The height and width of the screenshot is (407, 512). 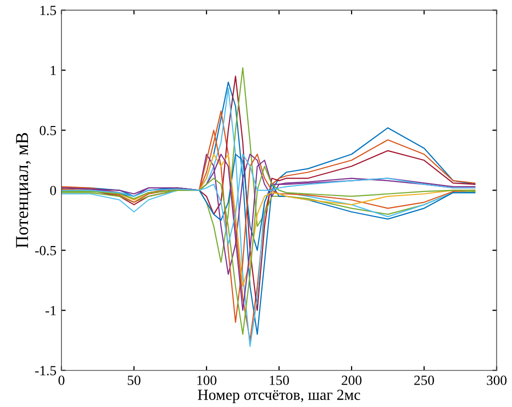 I want to click on y-axis-title: Потенциал, мВ, so click(x=24, y=190).